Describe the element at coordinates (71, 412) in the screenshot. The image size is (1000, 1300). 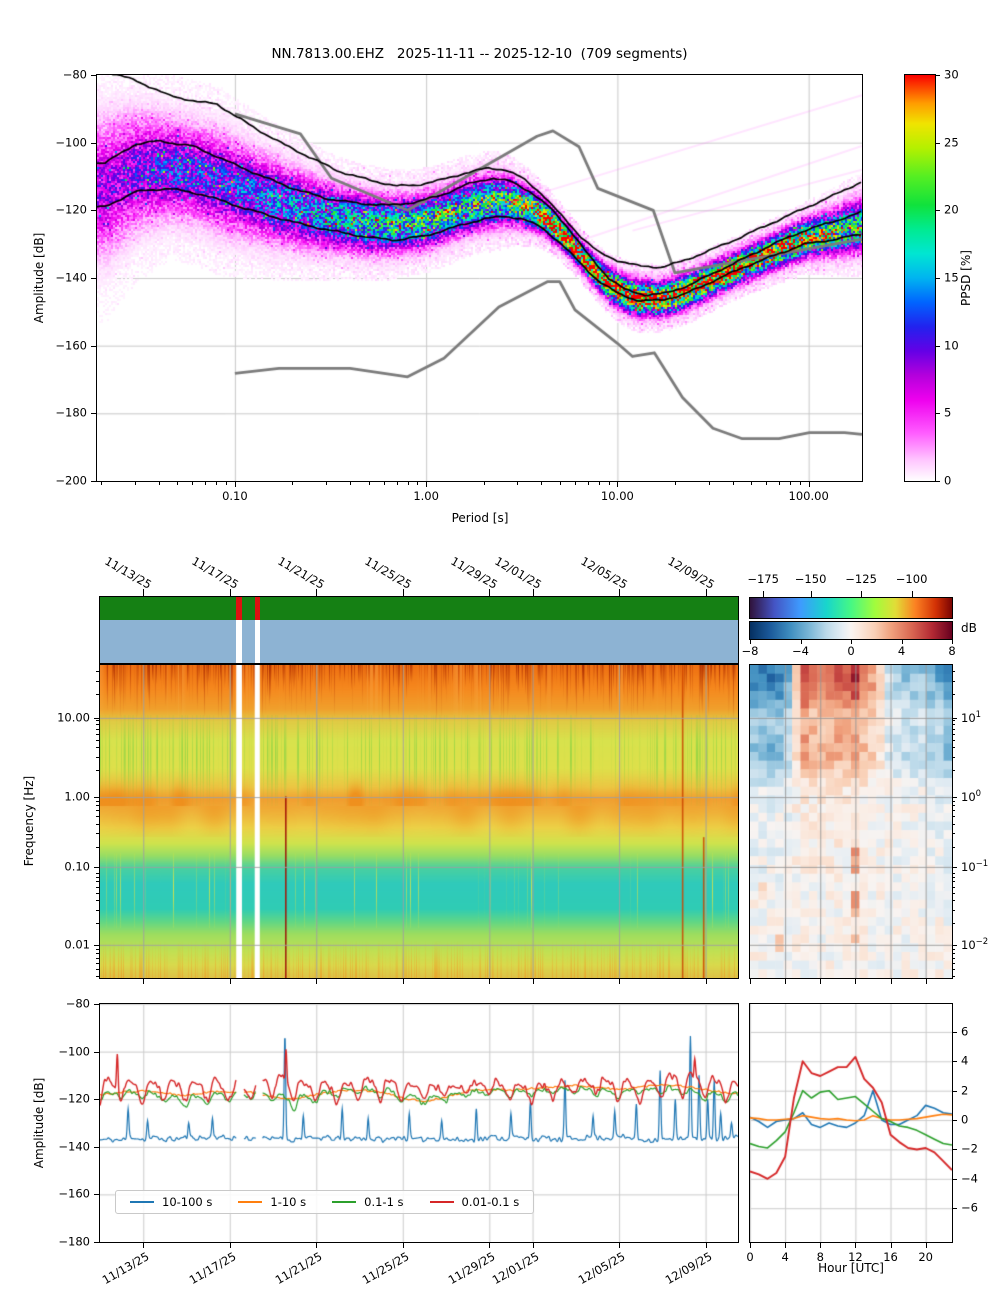
I see `ppsd-y-tick-label: −180` at that location.